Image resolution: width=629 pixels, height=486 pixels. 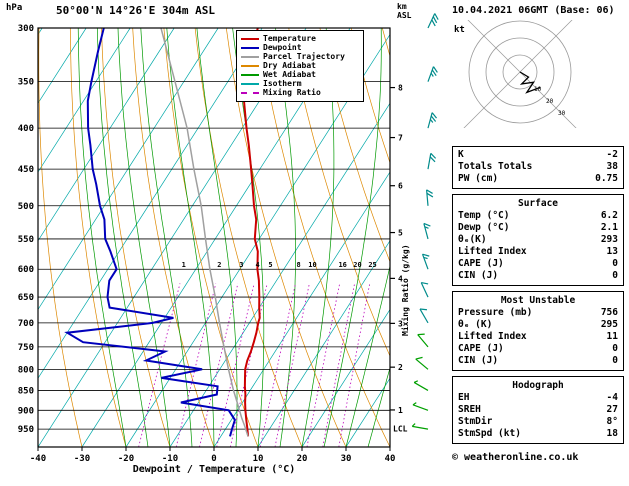 What do you see at coordinates (530, 82) in the screenshot?
I see `hodograph-trace` at bounding box center [530, 82].